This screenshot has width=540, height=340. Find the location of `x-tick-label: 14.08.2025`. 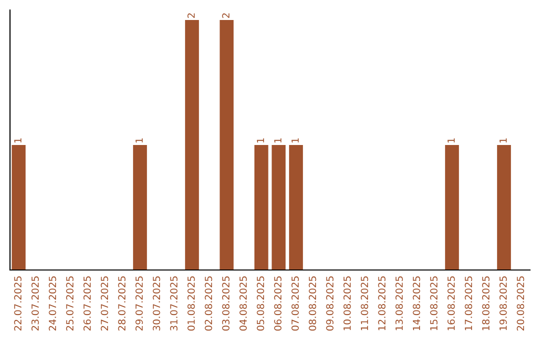

x-tick-label: 14.08.2025 is located at coordinates (416, 303).